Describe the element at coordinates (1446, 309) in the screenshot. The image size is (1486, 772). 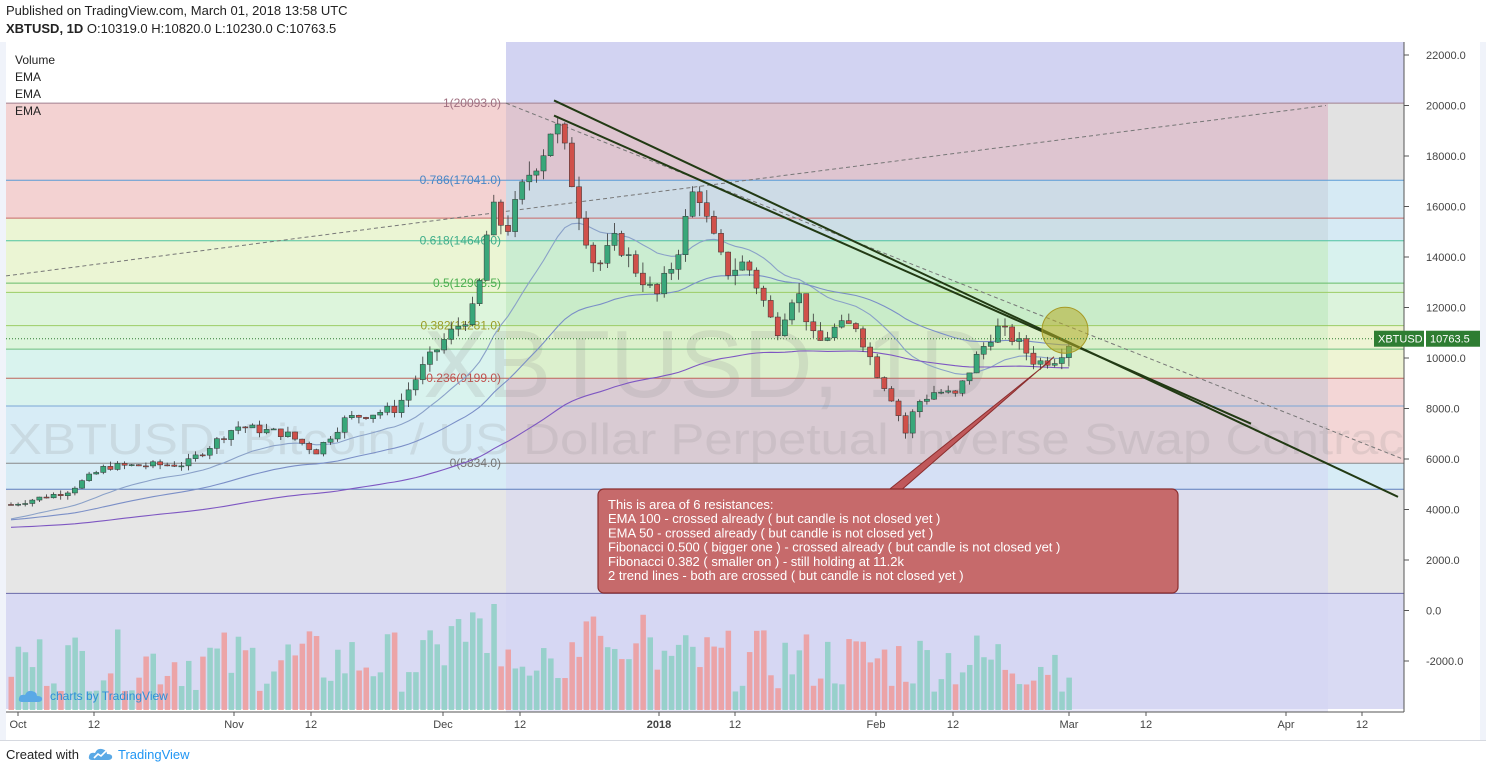
I see `price-tick-label: 12000.0` at that location.